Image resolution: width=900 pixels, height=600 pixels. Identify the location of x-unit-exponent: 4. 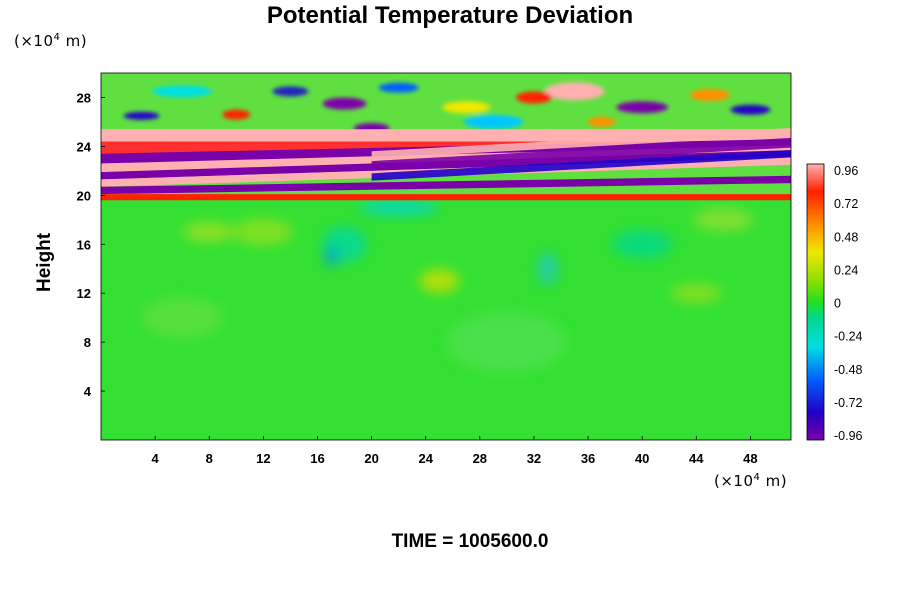
(757, 477).